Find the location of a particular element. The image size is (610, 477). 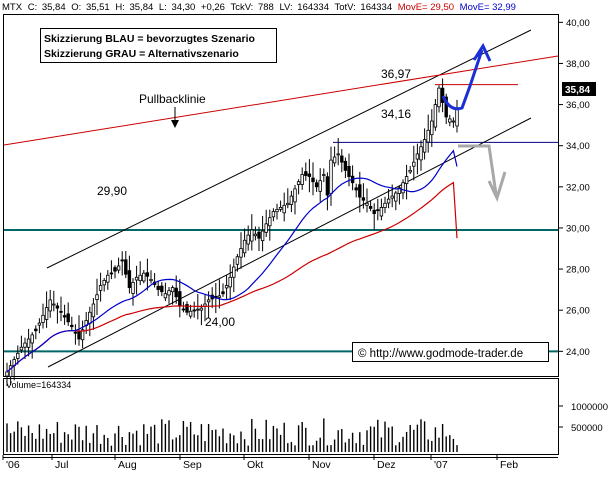

time-tick-label: Dez is located at coordinates (386, 465).